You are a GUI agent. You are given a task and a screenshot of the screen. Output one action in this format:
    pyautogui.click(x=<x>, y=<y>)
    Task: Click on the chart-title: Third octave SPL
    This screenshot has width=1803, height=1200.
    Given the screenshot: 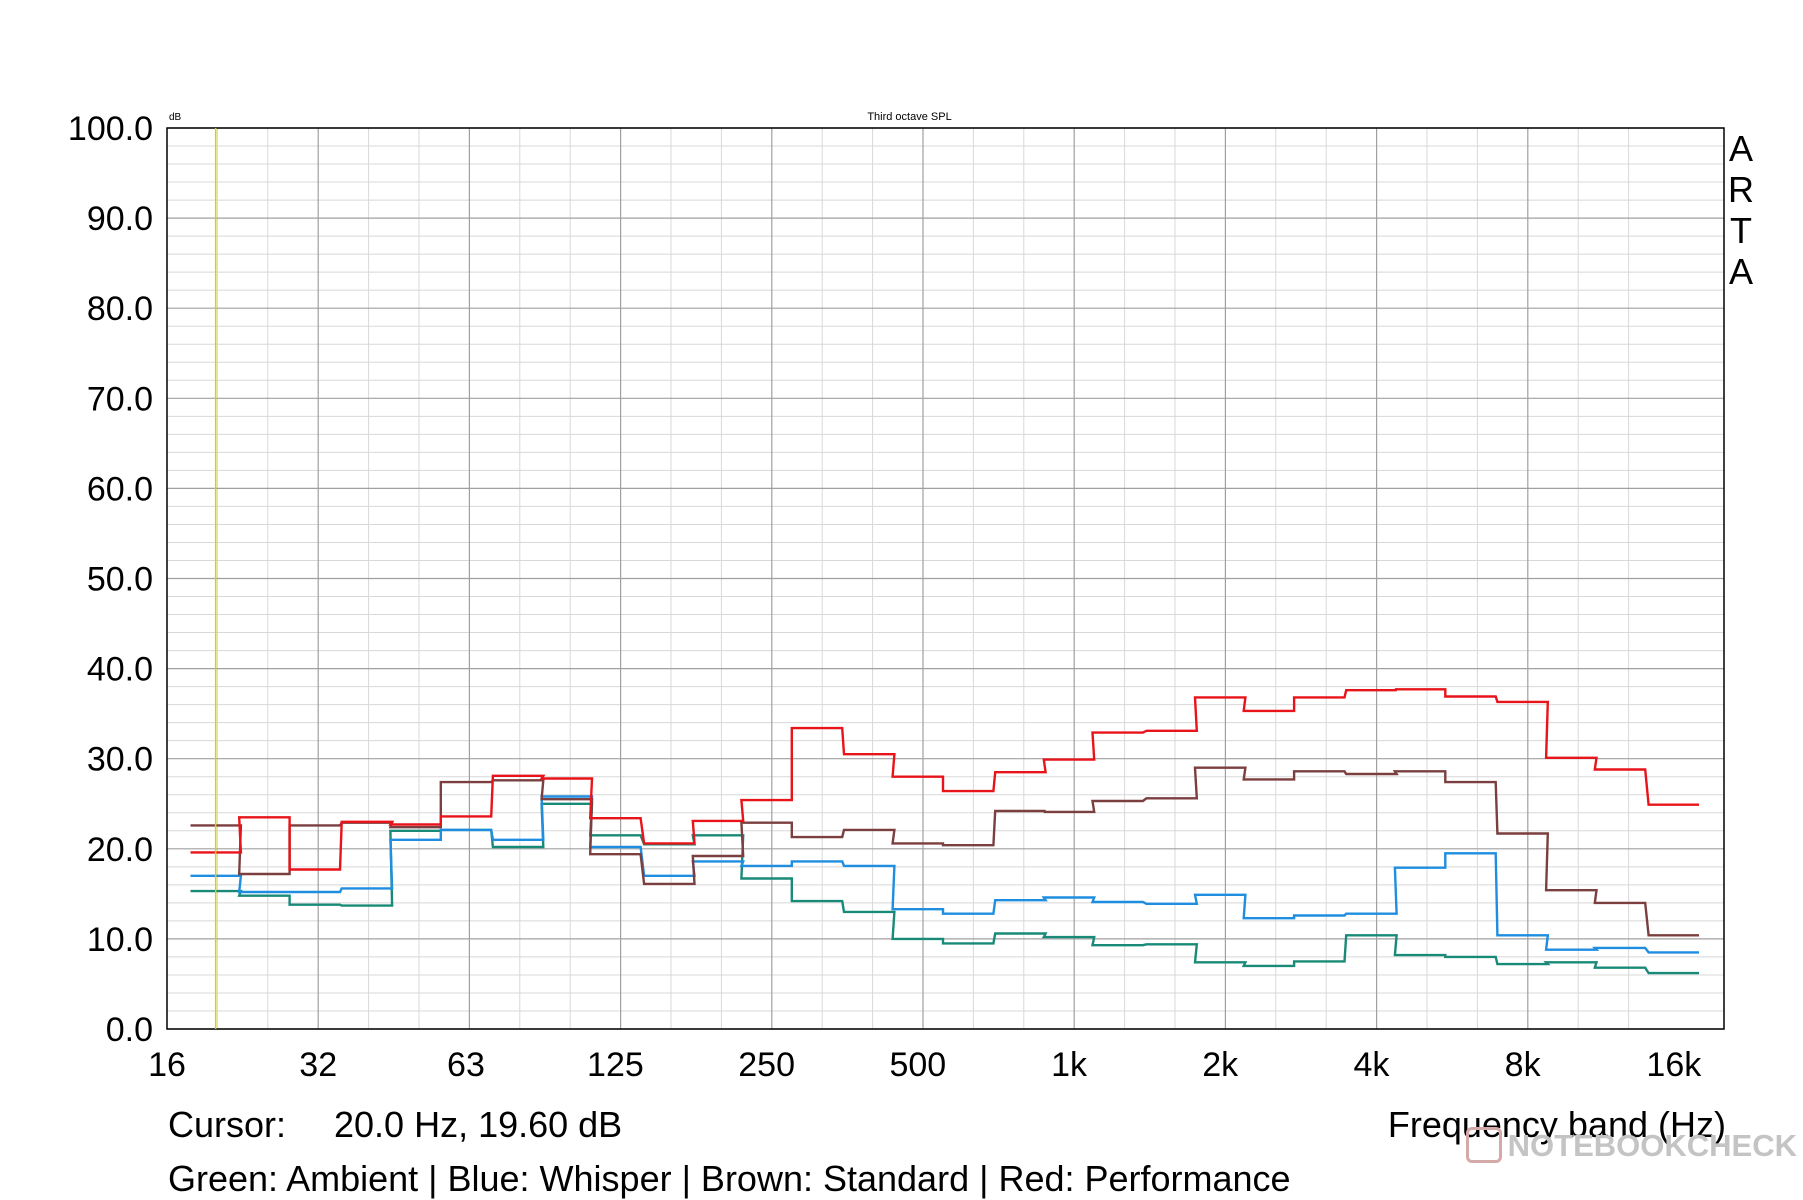 What is the action you would take?
    pyautogui.click(x=909, y=117)
    